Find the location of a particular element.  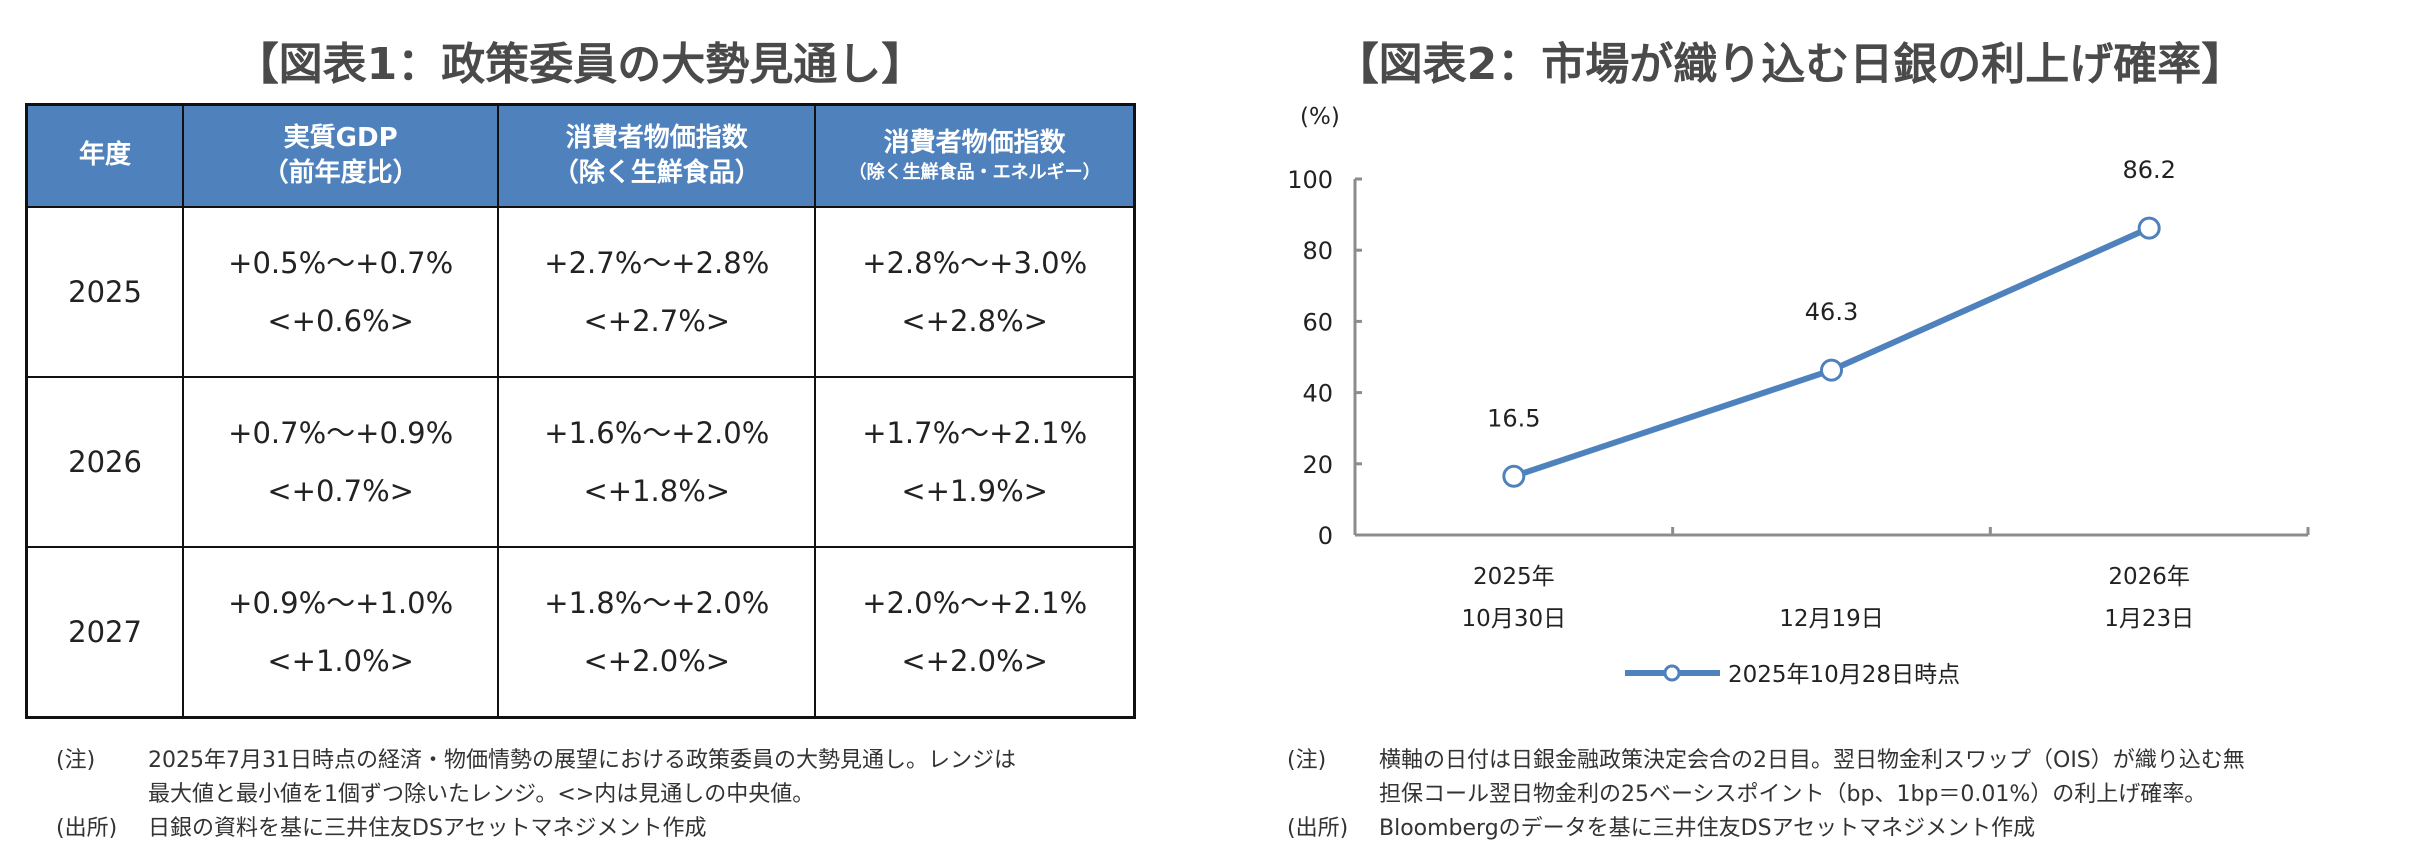

core-core-cpi-cell: +2.8%～+3.0% <+2.8%> is located at coordinates (975, 292).